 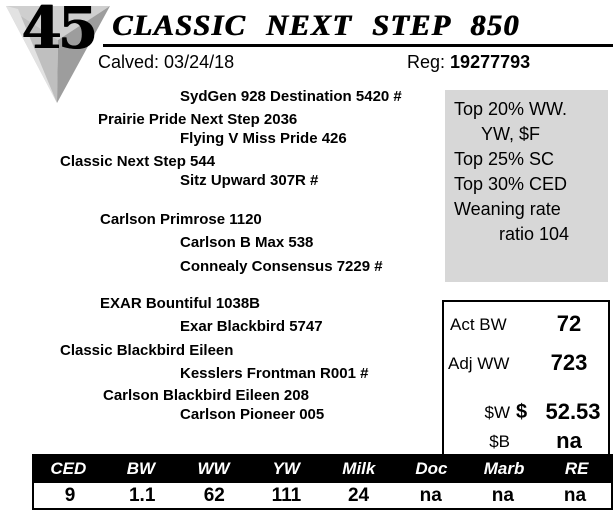 I want to click on pedigree-line: Prairie Pride Next Step 2036, so click(x=198, y=119).